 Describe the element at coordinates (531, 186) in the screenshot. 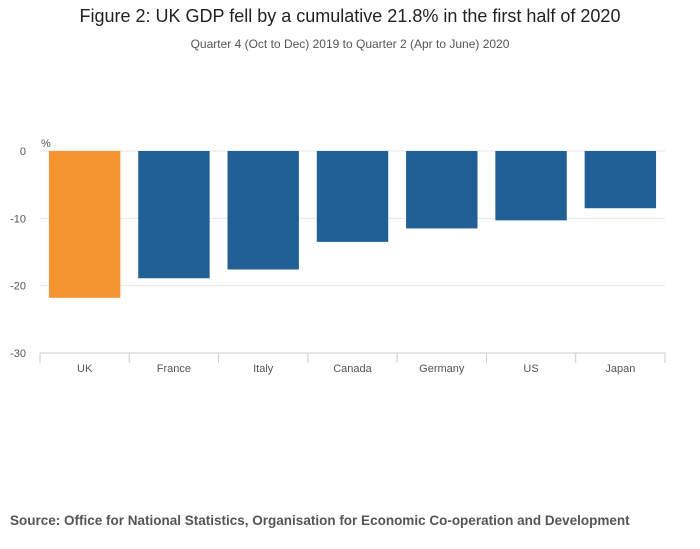

I see `bar-us` at that location.